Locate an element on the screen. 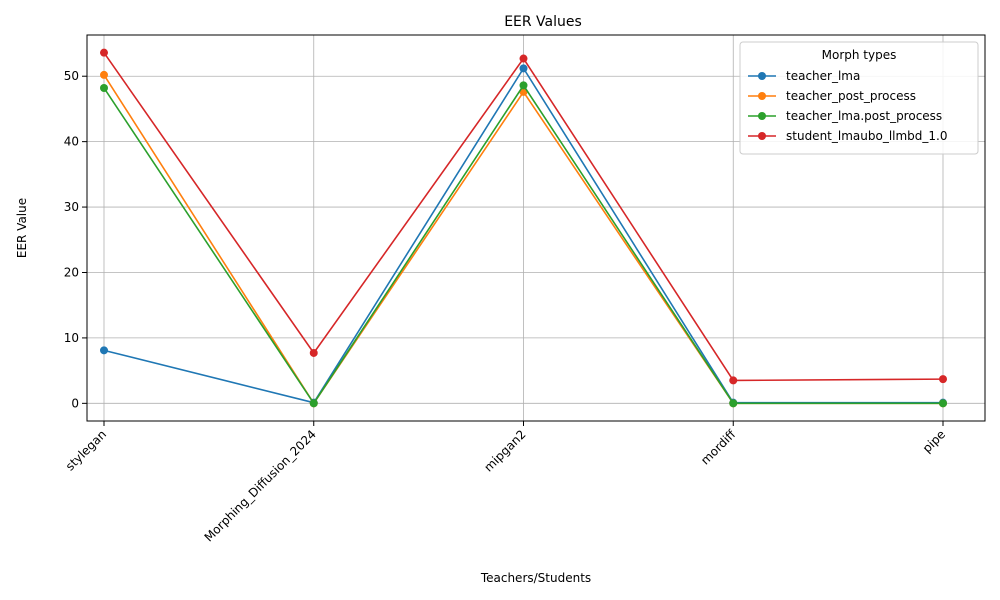 The width and height of the screenshot is (1000, 600). chart-title: EER Values is located at coordinates (543, 22).